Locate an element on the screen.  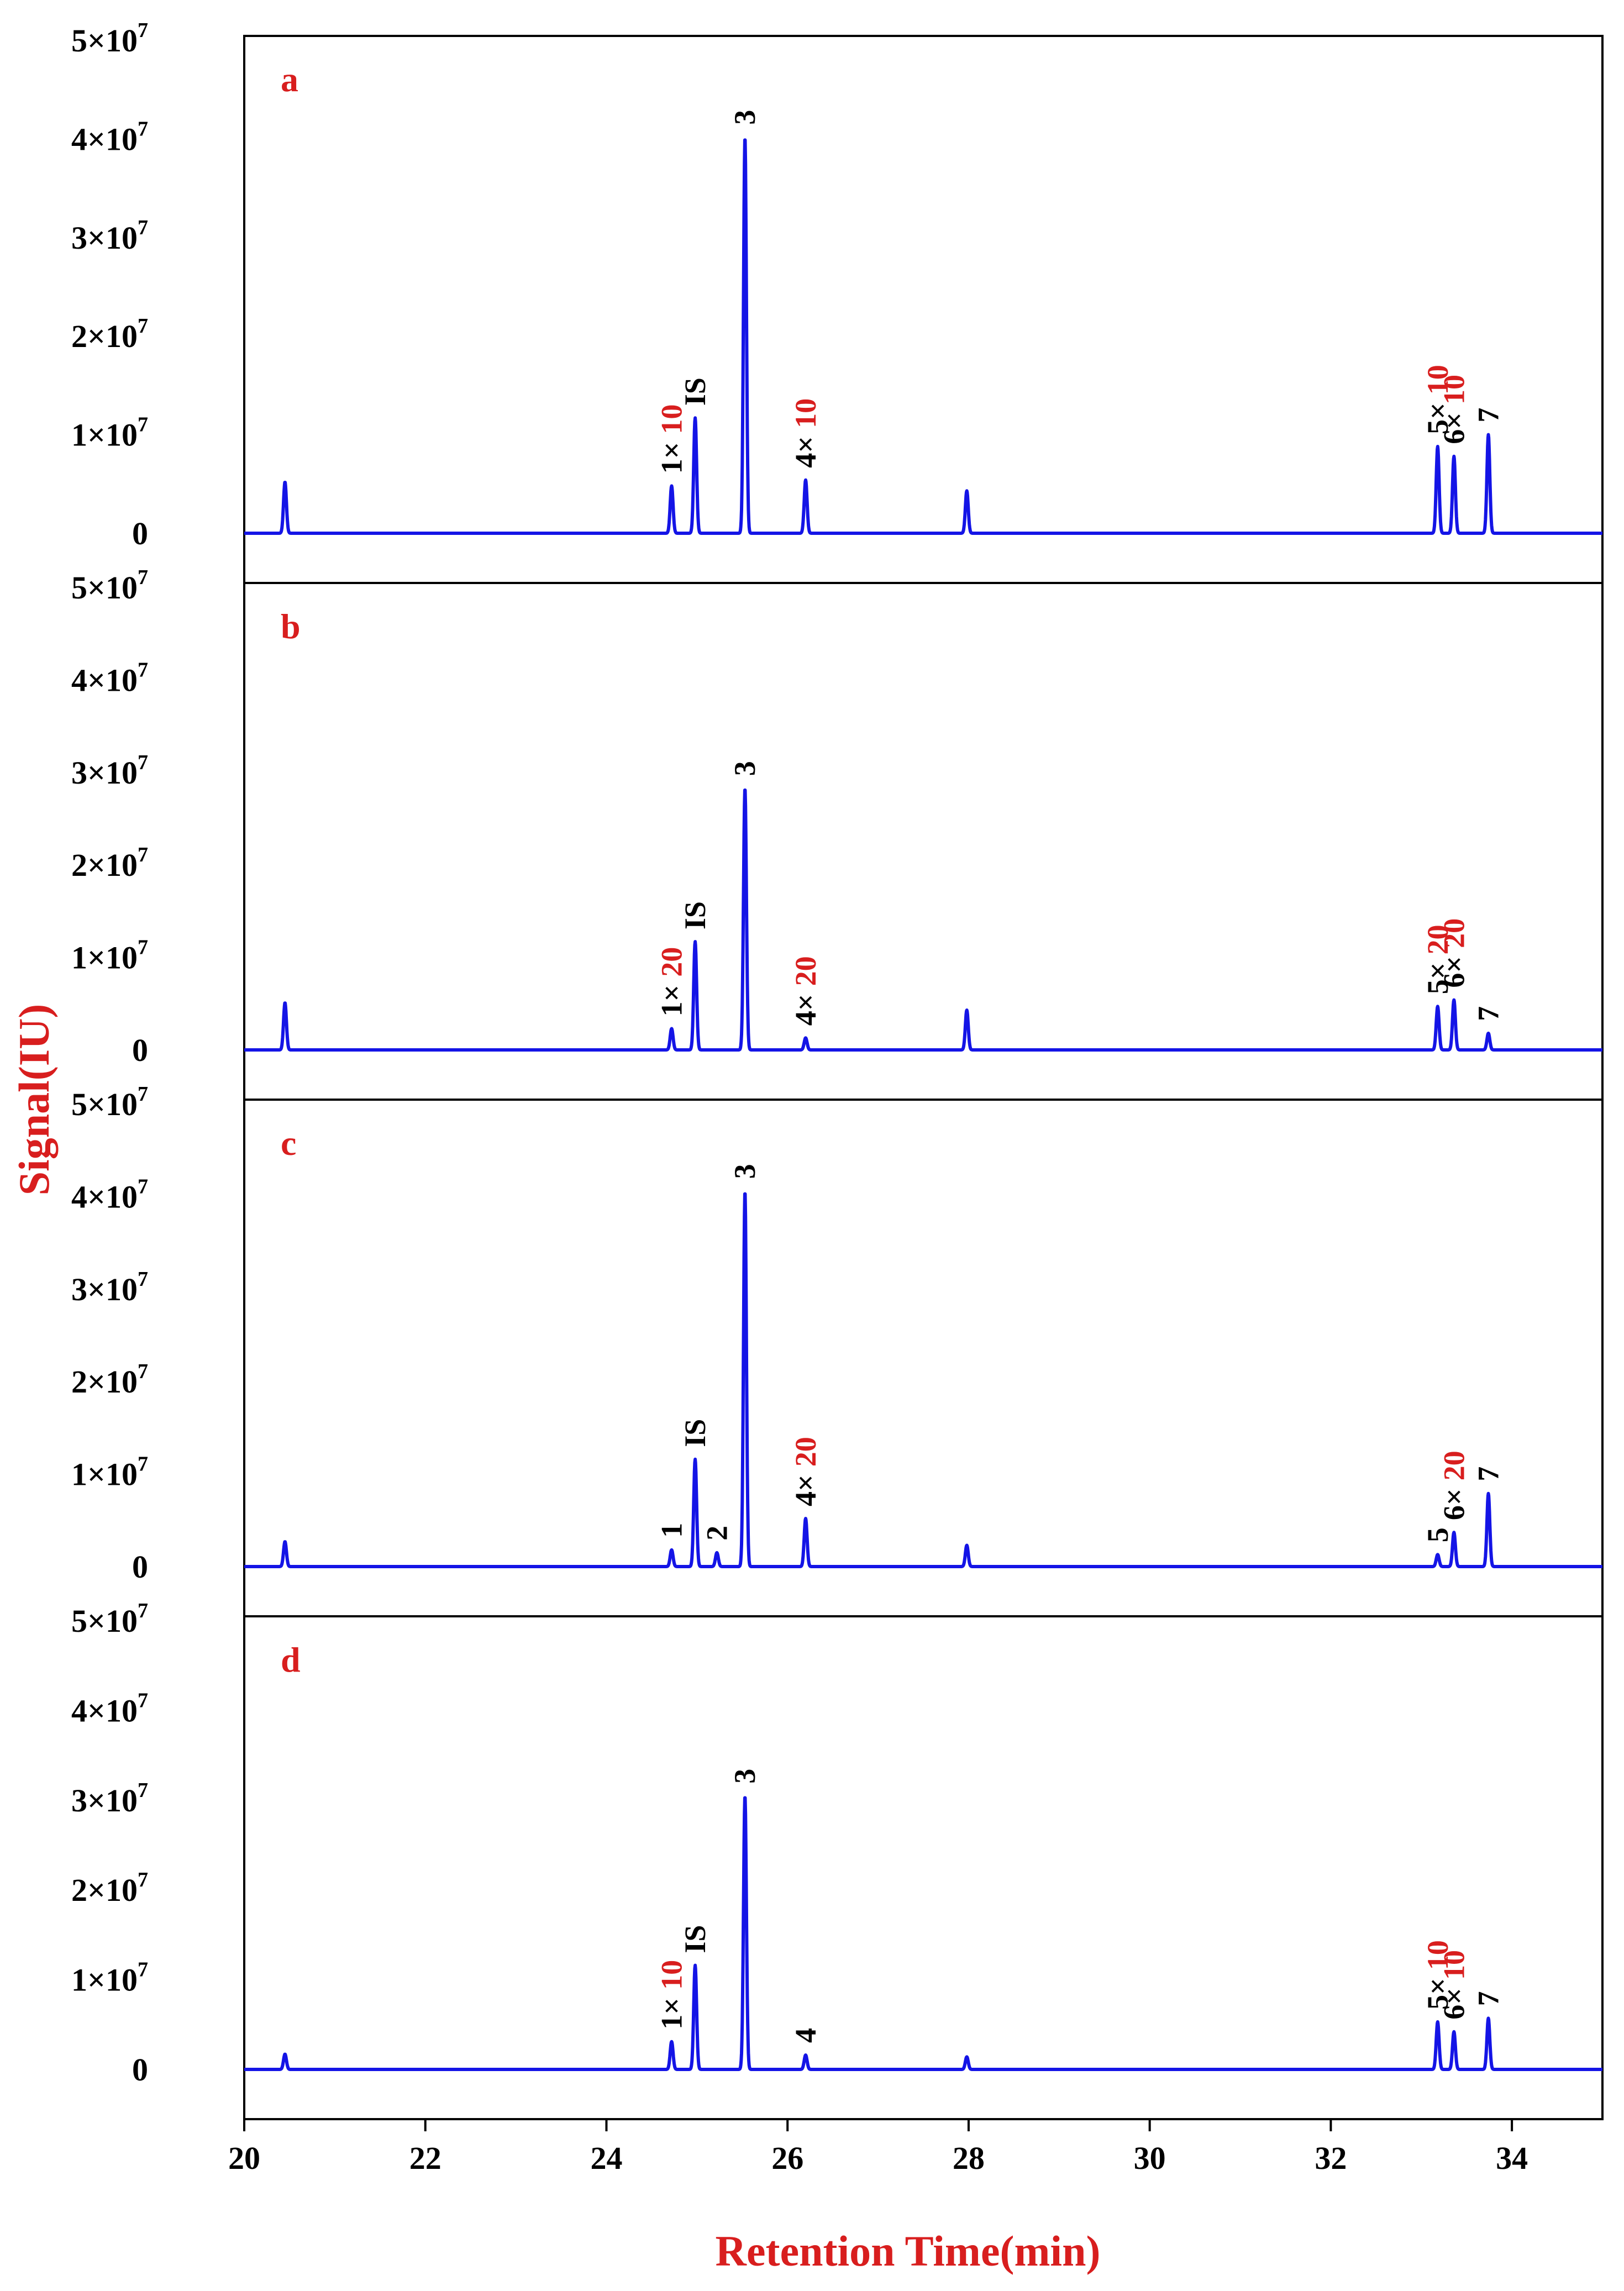
x-tick-label: 34 is located at coordinates (1512, 2158).